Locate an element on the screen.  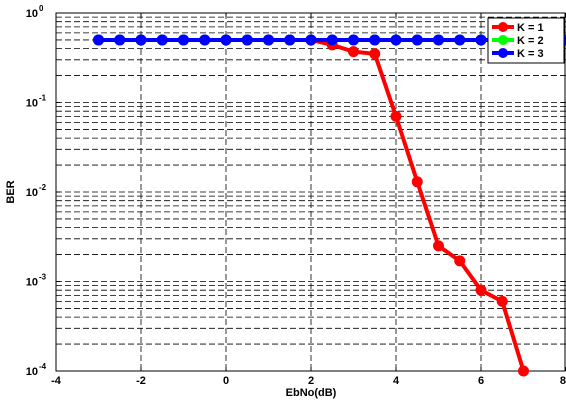
x-tick-label: 2 is located at coordinates (311, 381).